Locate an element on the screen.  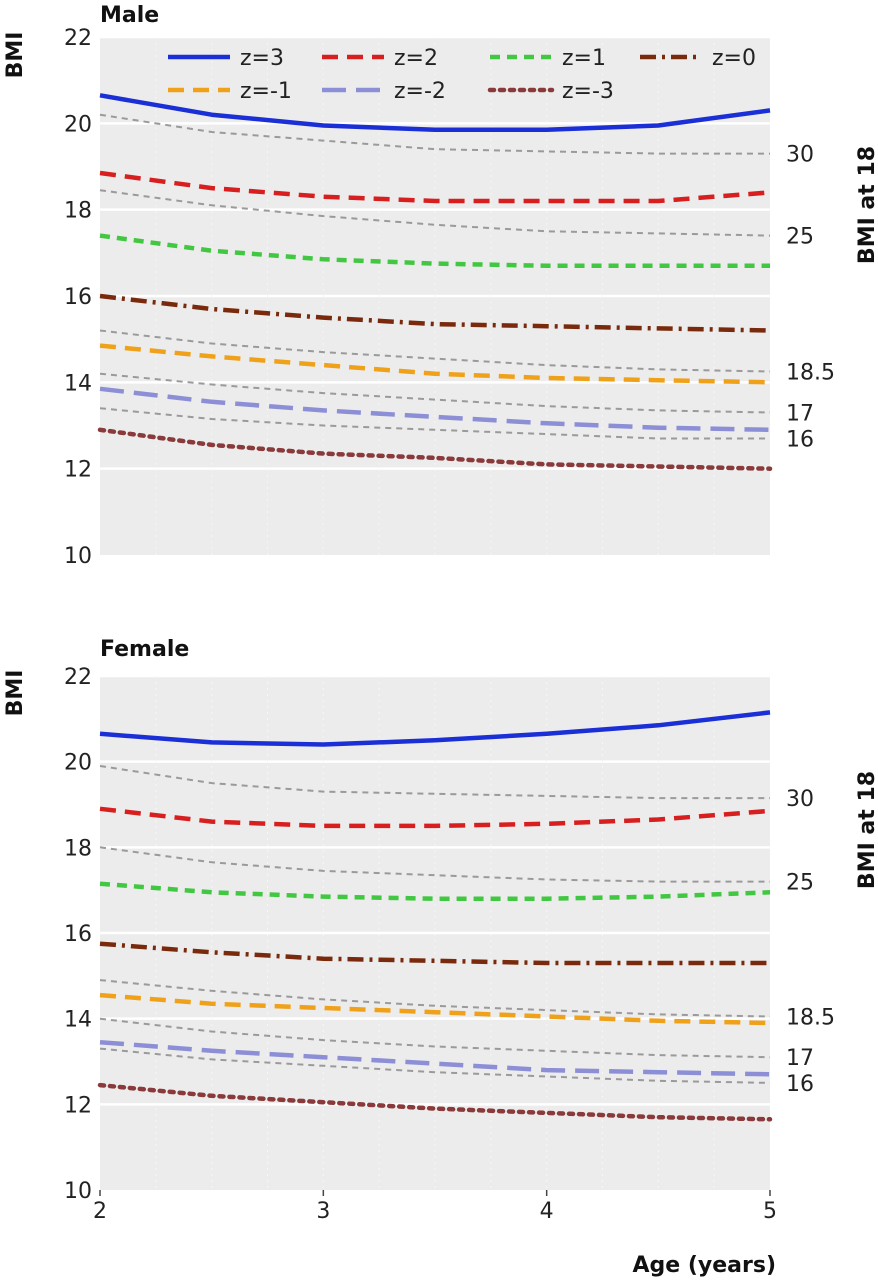
x-tick-label: 3 is located at coordinates (323, 1211).